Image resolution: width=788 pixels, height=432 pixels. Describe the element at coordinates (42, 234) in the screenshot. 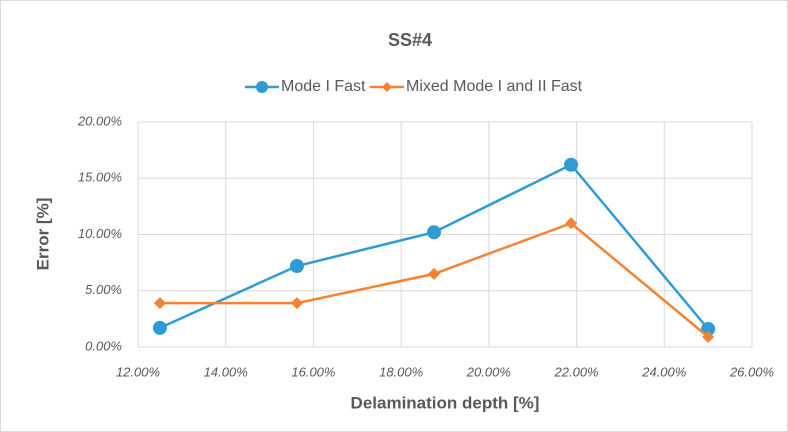

I see `y-axis-label: Error [%]` at that location.